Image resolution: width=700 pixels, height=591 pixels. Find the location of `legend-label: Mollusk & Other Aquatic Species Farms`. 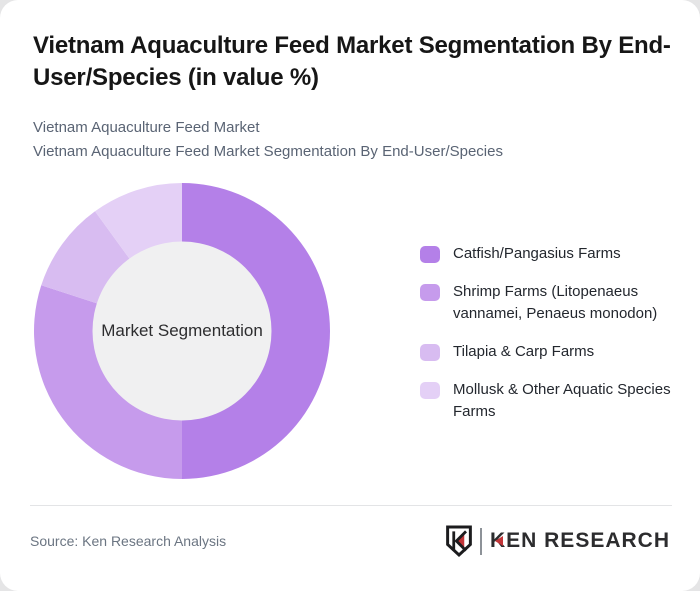

legend-label: Mollusk & Other Aquatic Species Farms is located at coordinates (562, 400).